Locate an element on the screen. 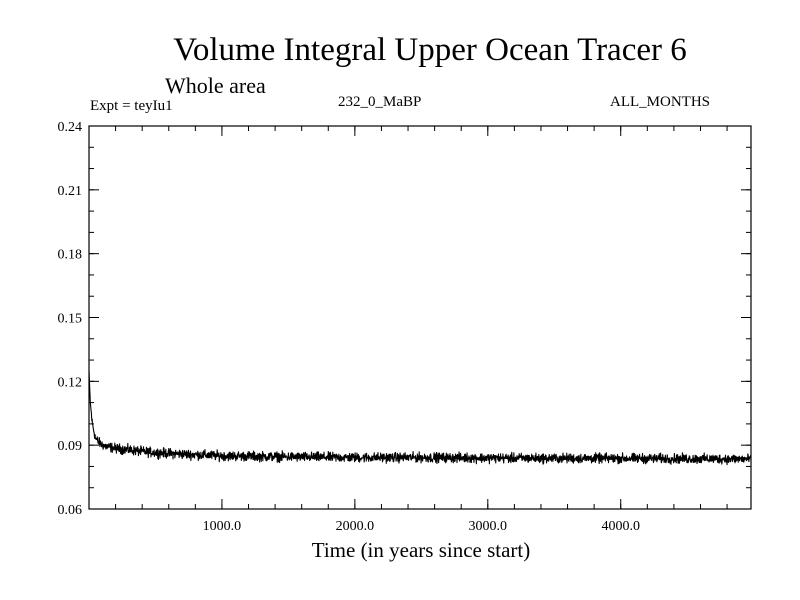 Image resolution: width=800 pixels, height=600 pixels. experiment-label: Expt = teyIu1 is located at coordinates (131, 106).